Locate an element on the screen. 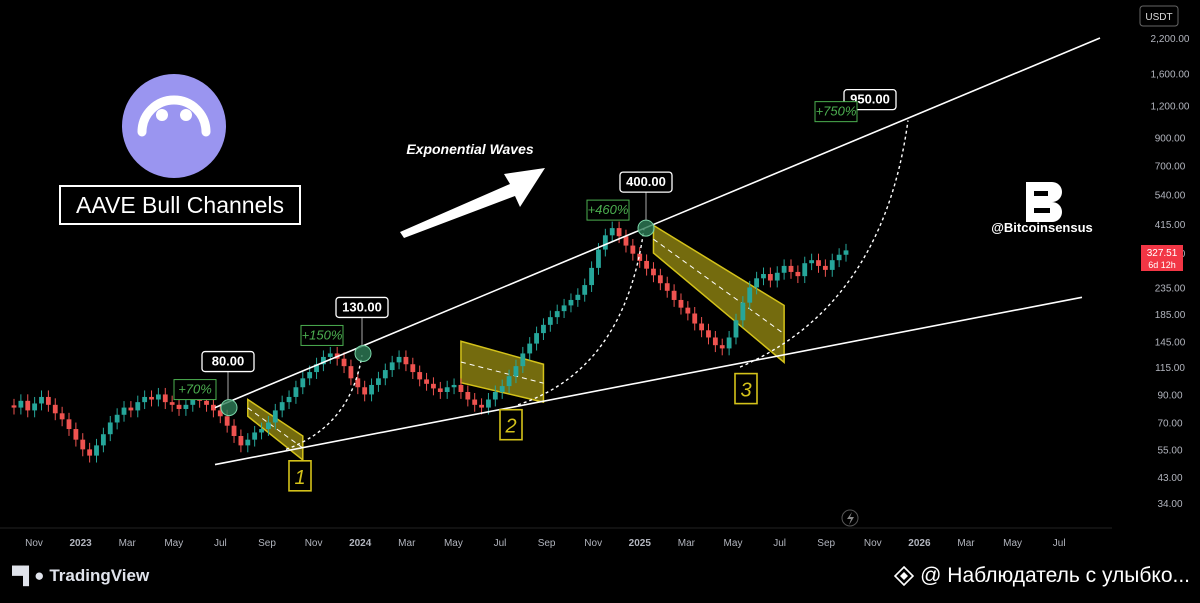 This screenshot has height=603, width=1200. price-tick-label: 70.00 is located at coordinates (1169, 423).